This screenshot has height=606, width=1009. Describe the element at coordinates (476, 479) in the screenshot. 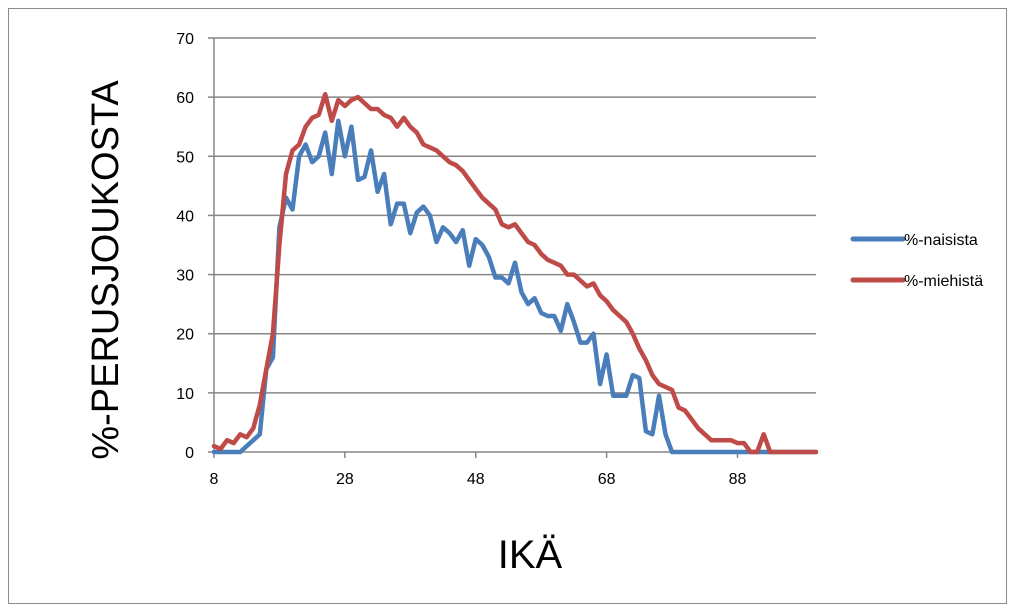

I see `x-tick-label: 48` at that location.